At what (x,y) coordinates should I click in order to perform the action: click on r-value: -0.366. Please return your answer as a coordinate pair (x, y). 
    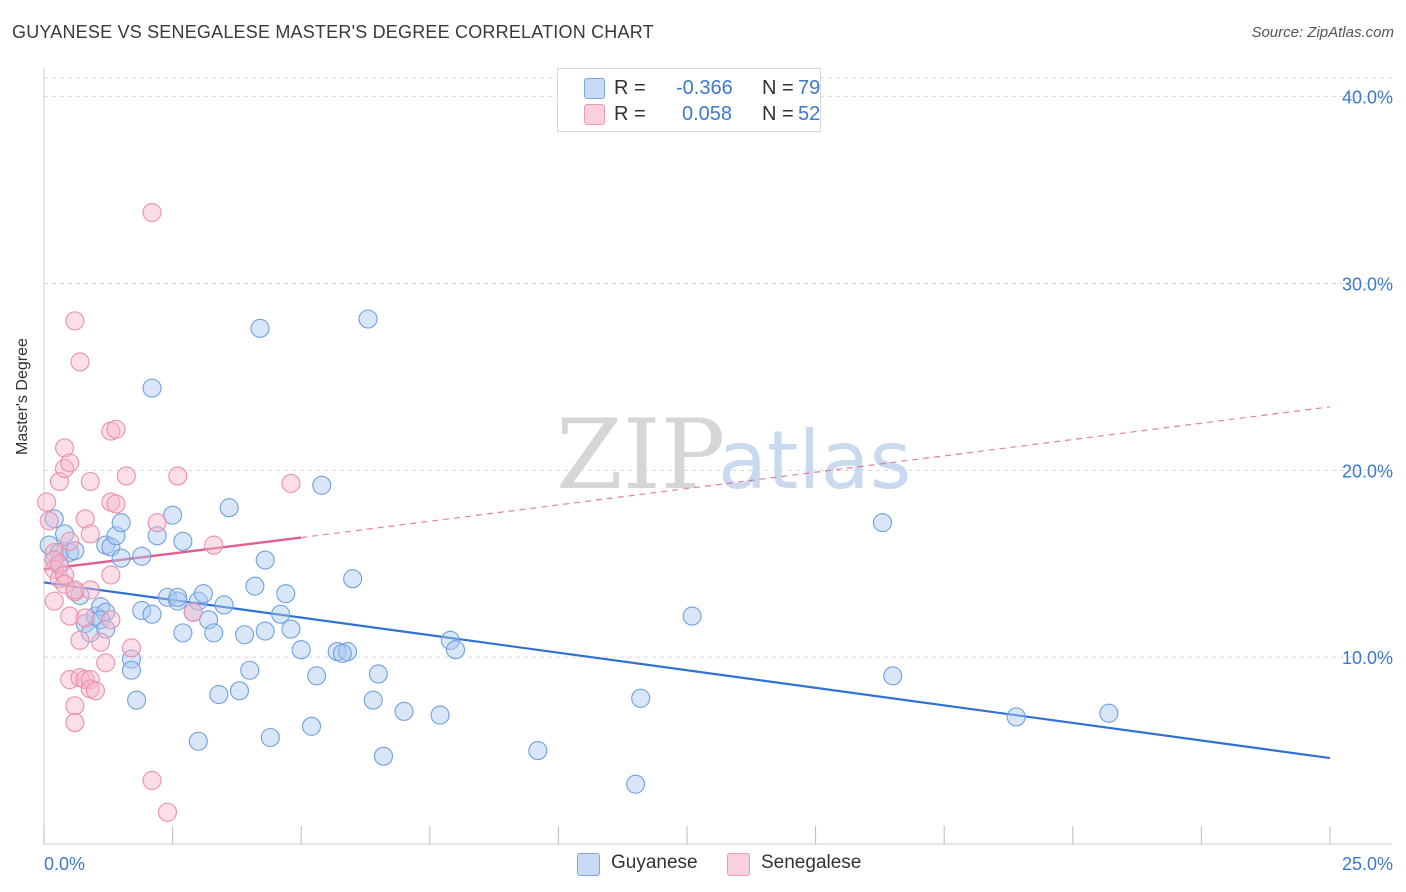
    Looking at the image, I should click on (704, 88).